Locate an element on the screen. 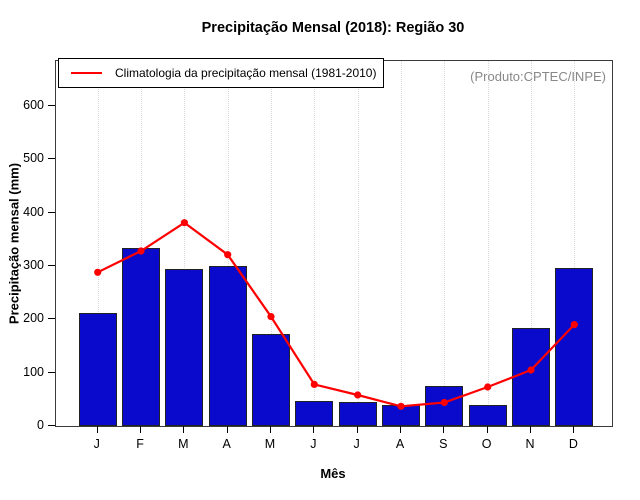 This screenshot has height=500, width=640. x-tick-label-month-3: M is located at coordinates (183, 444).